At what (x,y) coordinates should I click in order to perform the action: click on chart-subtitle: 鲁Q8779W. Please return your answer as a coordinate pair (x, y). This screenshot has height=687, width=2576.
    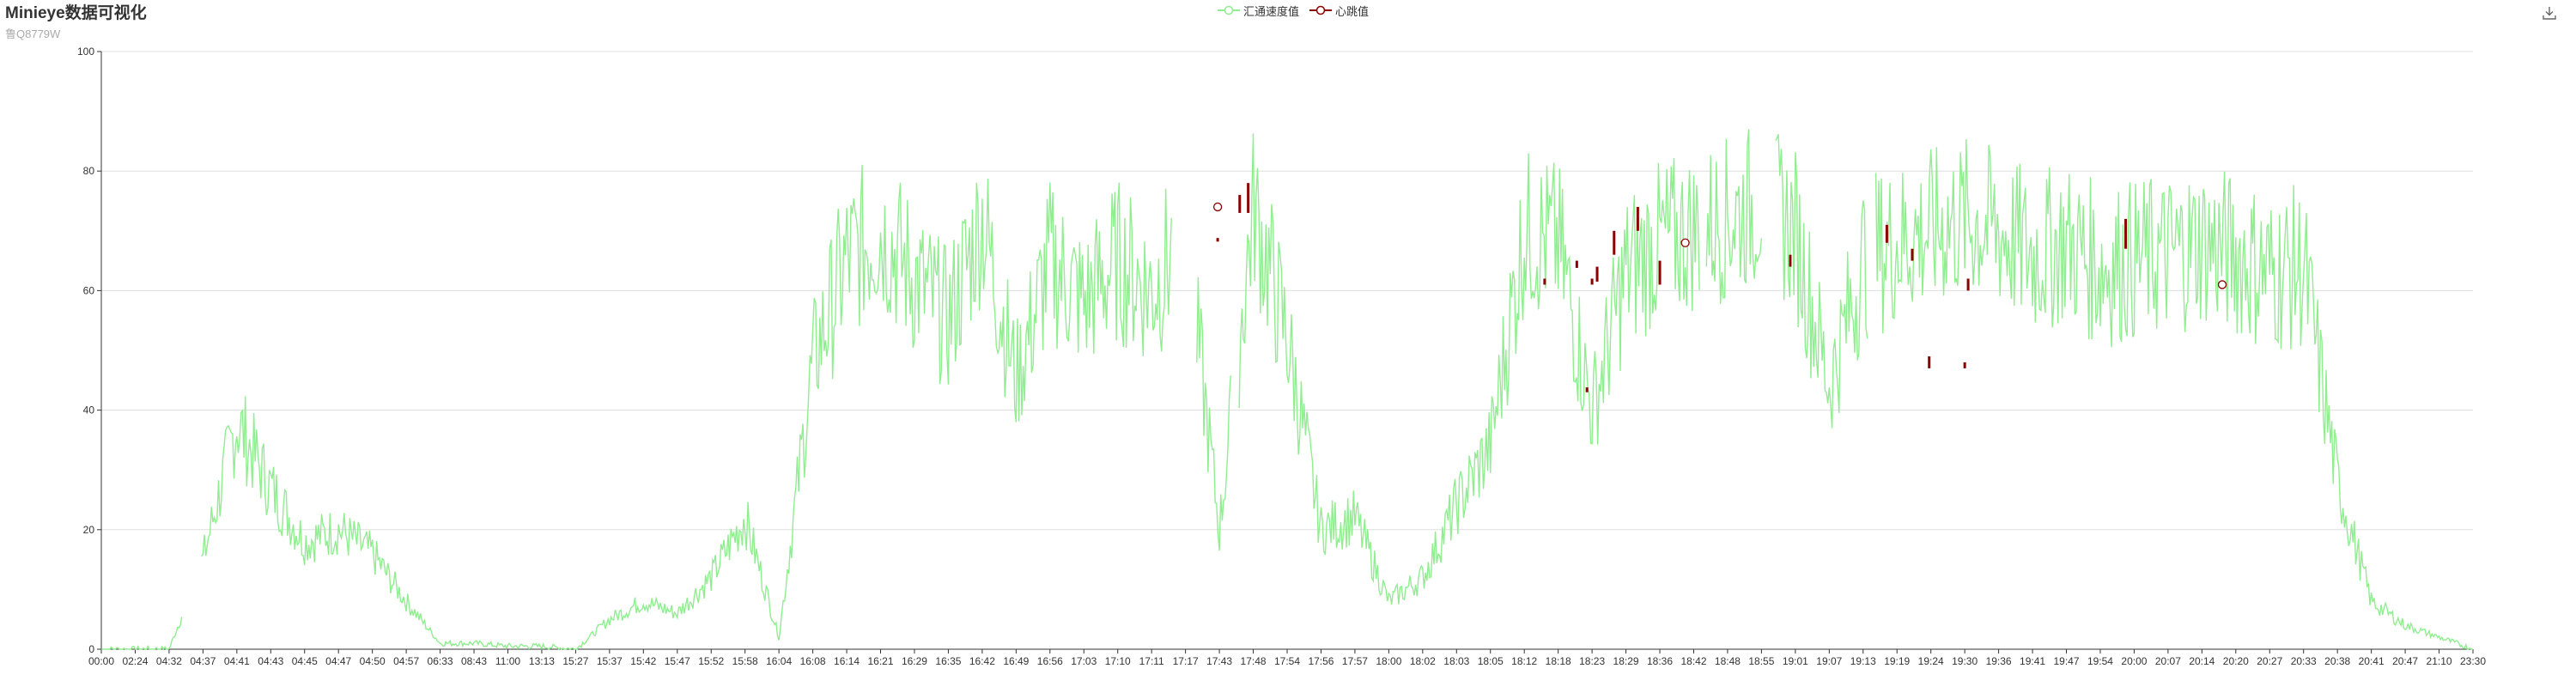
    Looking at the image, I should click on (33, 33).